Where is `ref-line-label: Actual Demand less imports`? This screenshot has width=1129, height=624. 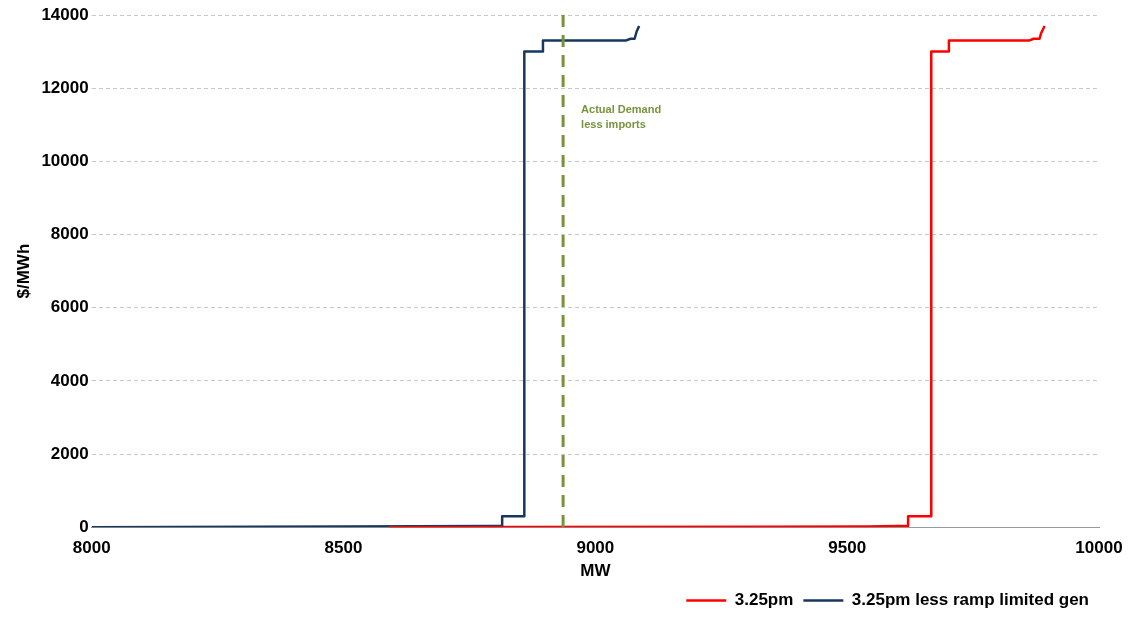
ref-line-label: Actual Demand less imports is located at coordinates (621, 117).